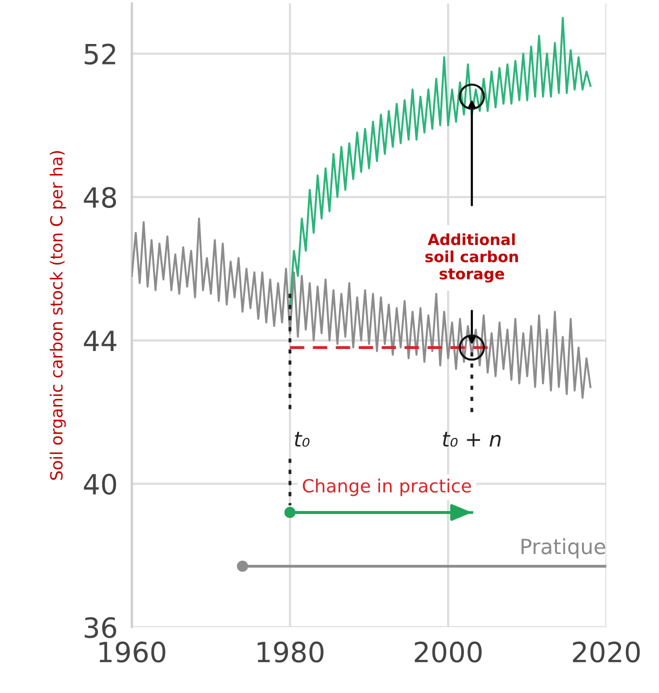 The image size is (659, 693). What do you see at coordinates (133, 652) in the screenshot?
I see `x-tick-label: 1960` at bounding box center [133, 652].